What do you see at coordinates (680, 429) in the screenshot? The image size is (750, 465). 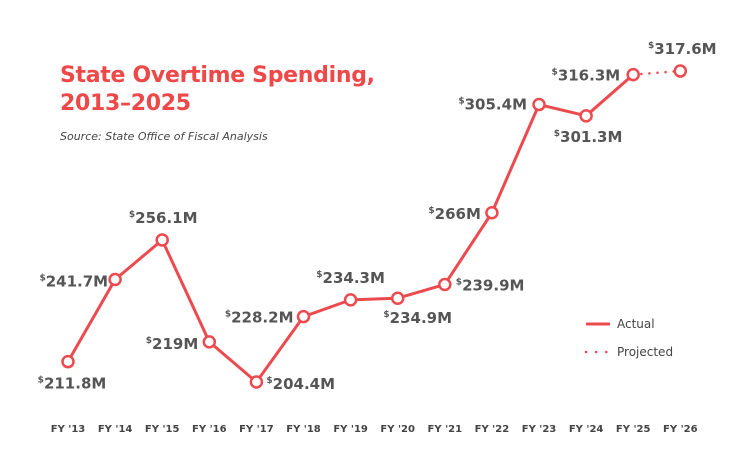 I see `x-tick-label: FY '26` at bounding box center [680, 429].